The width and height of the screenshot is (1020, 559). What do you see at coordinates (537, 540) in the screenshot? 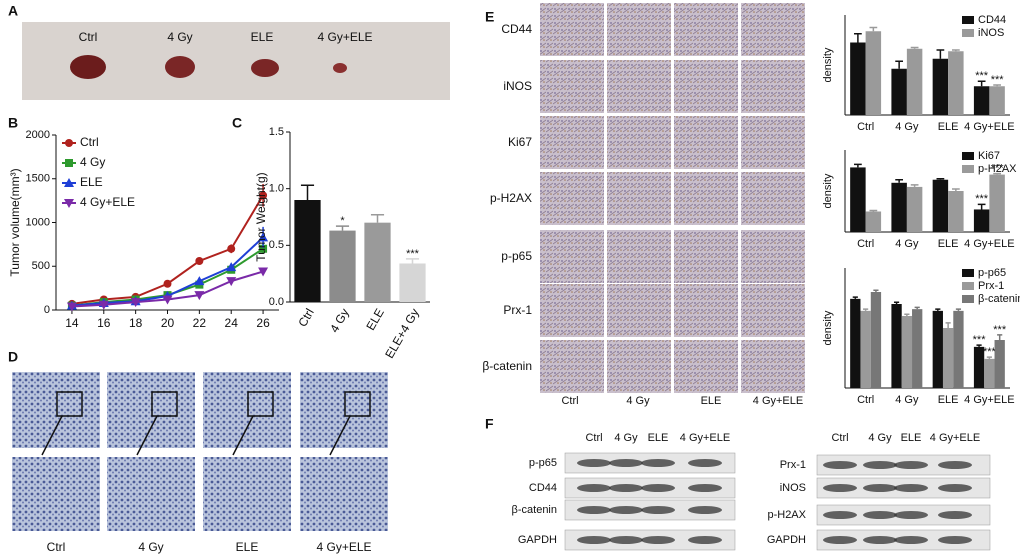
I see `row-label: GAPDH` at bounding box center [537, 540].